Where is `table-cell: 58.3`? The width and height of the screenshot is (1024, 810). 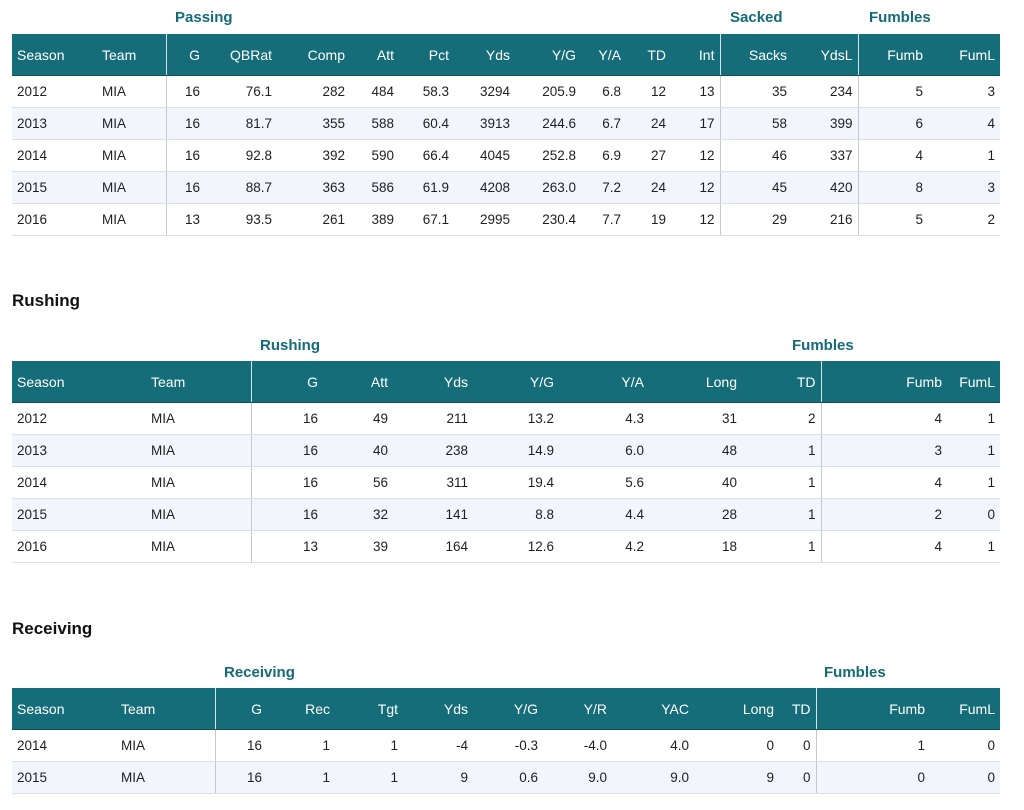 table-cell: 58.3 is located at coordinates (426, 91).